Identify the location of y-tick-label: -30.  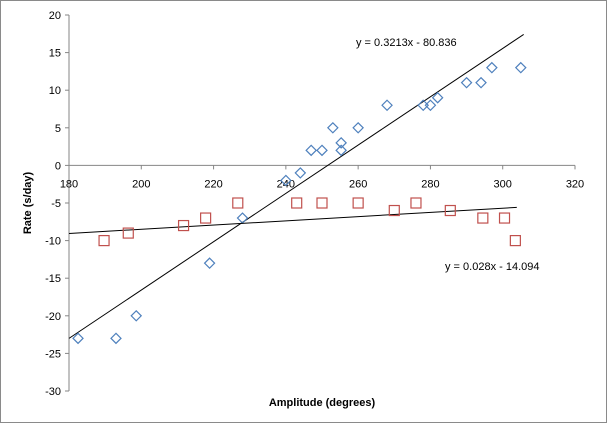
(53, 392).